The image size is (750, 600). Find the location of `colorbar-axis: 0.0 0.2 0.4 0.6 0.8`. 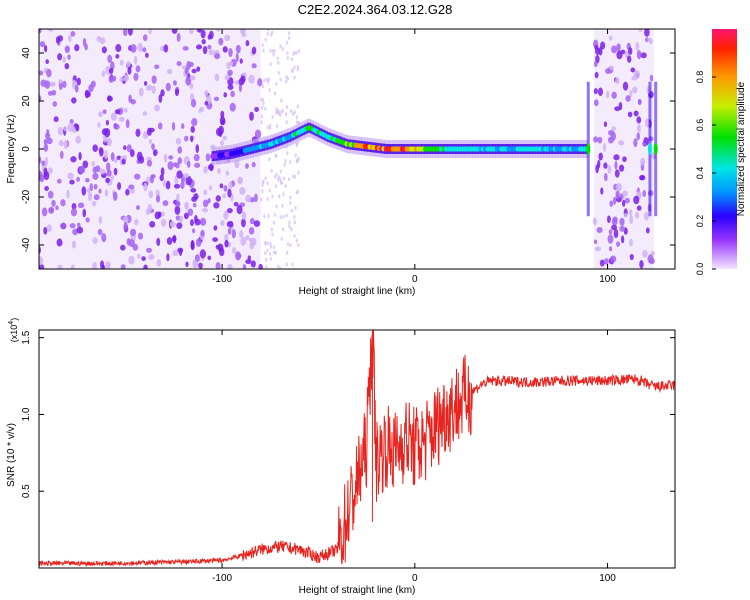

colorbar-axis: 0.0 0.2 0.4 0.6 0.8 is located at coordinates (705, 173).